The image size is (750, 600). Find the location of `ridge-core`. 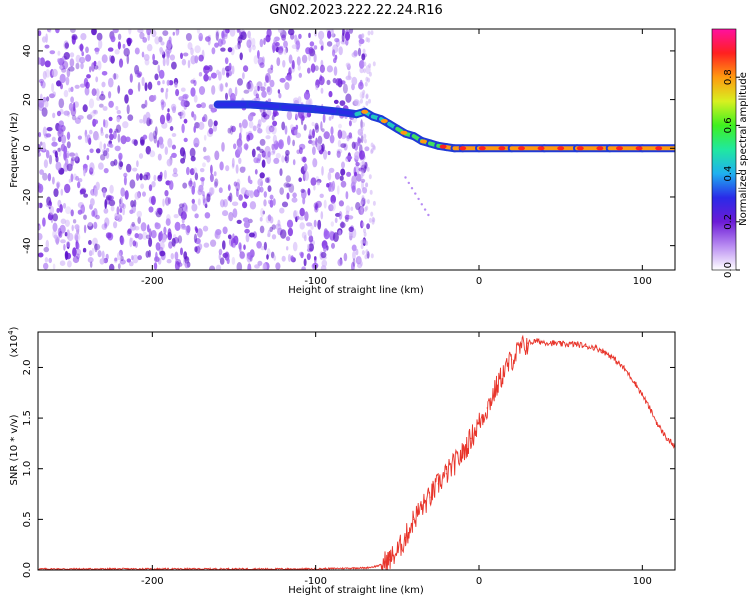

ridge-core is located at coordinates (299, 108).